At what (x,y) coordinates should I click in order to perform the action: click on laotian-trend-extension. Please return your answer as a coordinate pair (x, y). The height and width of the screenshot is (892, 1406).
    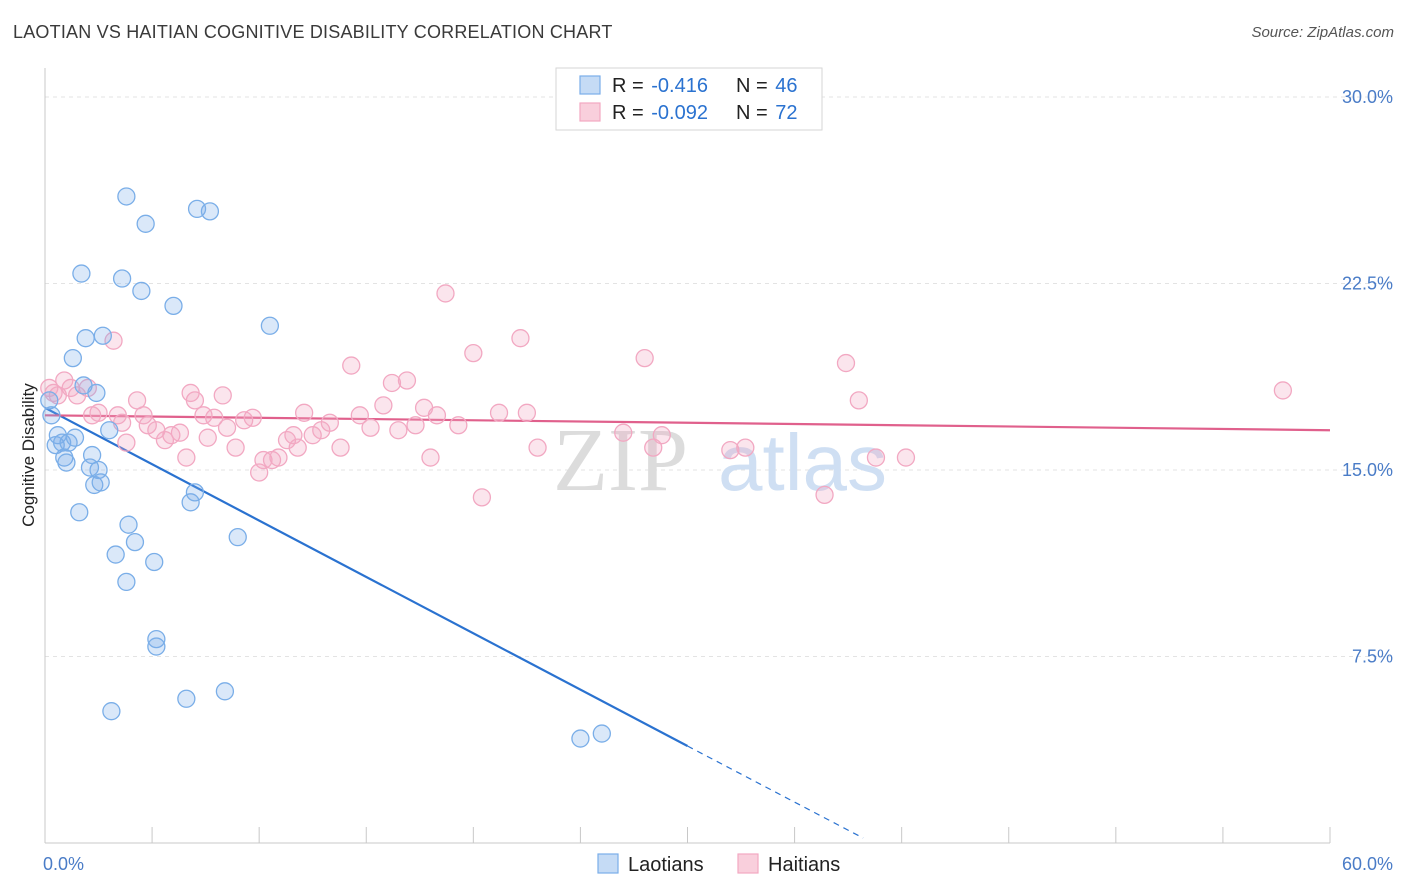
    Looking at the image, I should click on (775, 792).